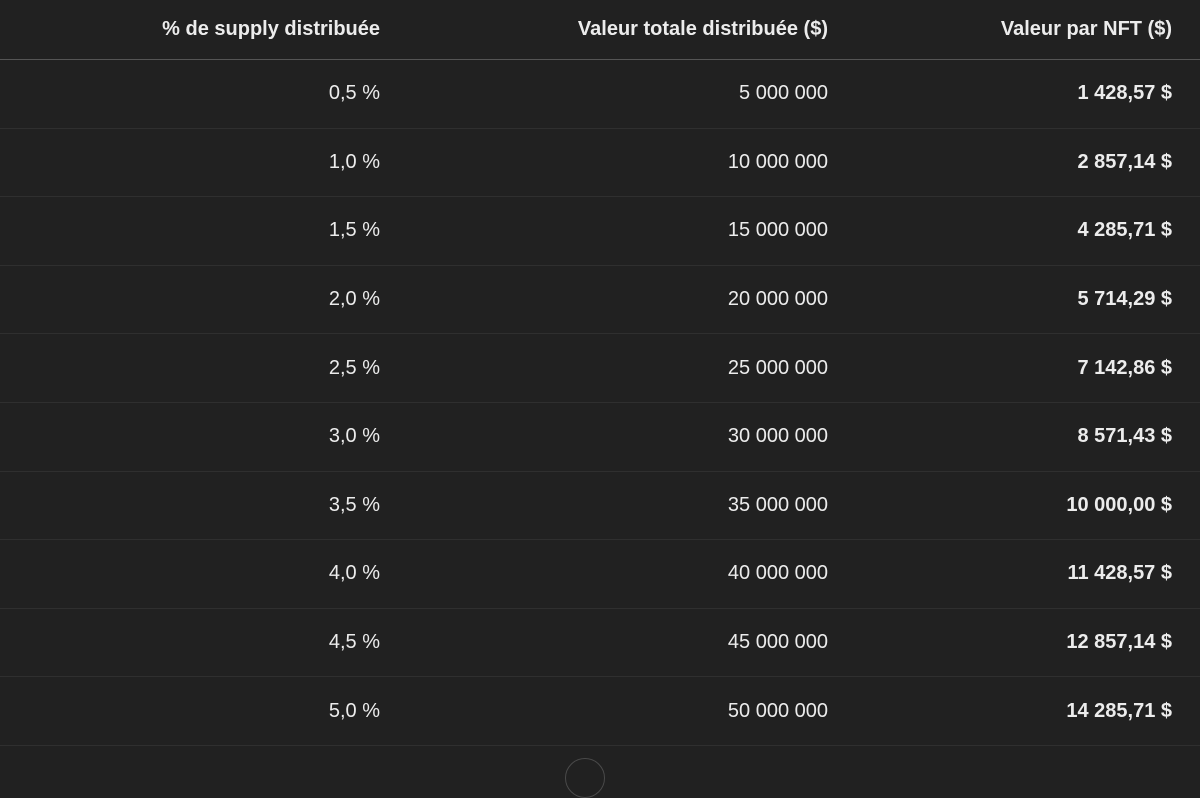 The height and width of the screenshot is (798, 1200). I want to click on table-cell: 30 000 000, so click(777, 436).